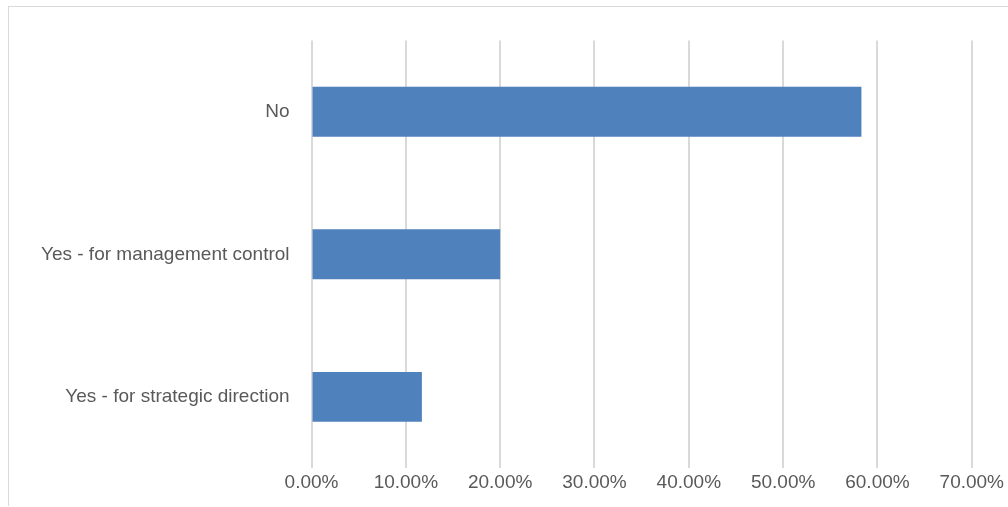 The image size is (1008, 507). Describe the element at coordinates (177, 396) in the screenshot. I see `y-tick-label: Yes - for strategic direction` at that location.